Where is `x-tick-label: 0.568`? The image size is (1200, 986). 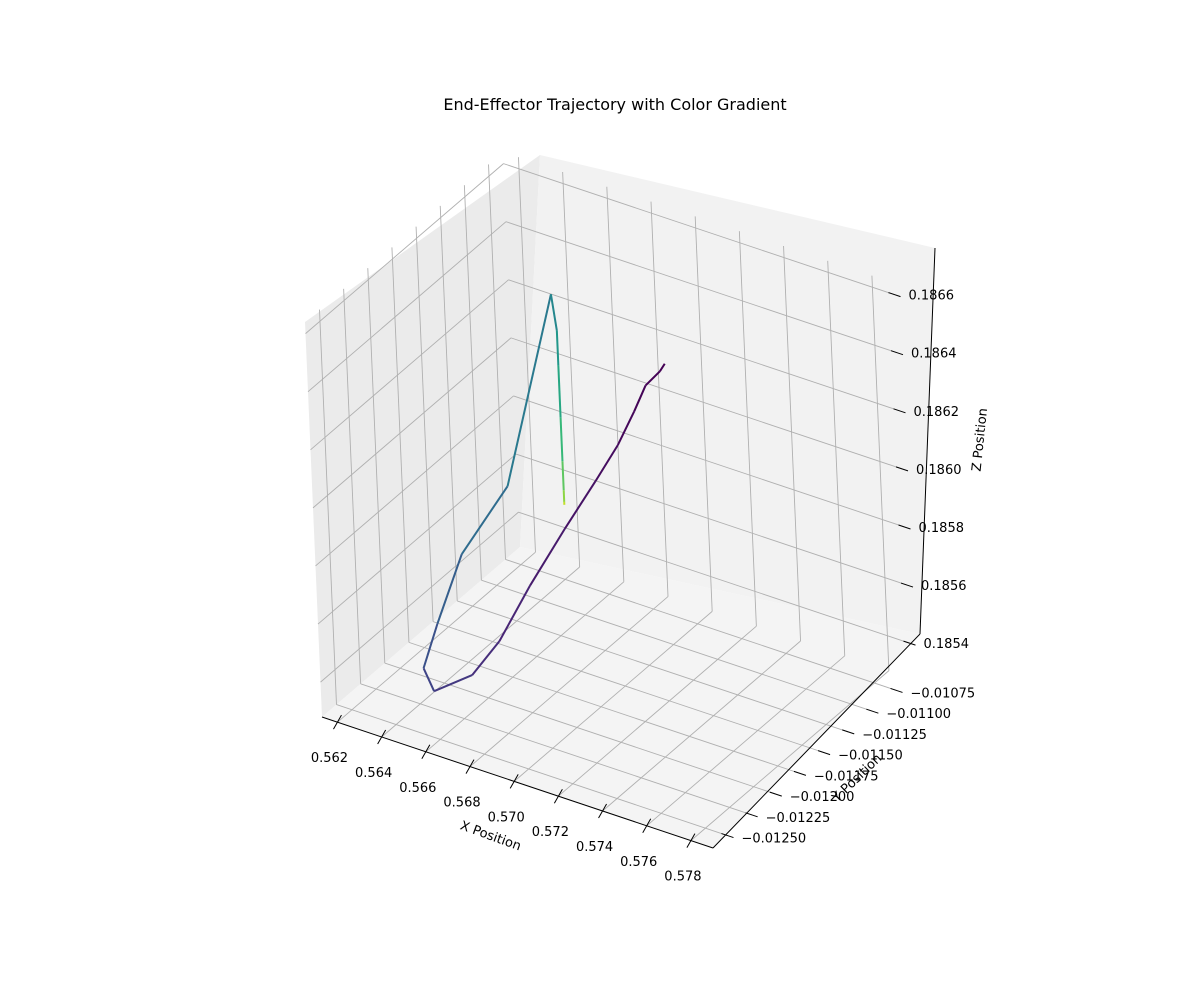
x-tick-label: 0.568 is located at coordinates (461, 803).